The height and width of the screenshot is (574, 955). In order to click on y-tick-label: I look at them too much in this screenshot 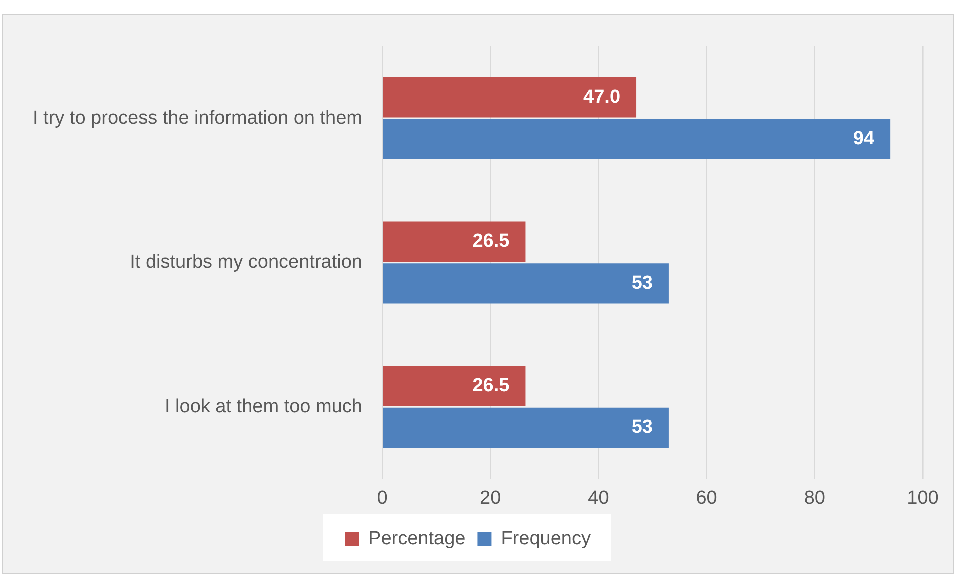, I will do `click(263, 407)`.